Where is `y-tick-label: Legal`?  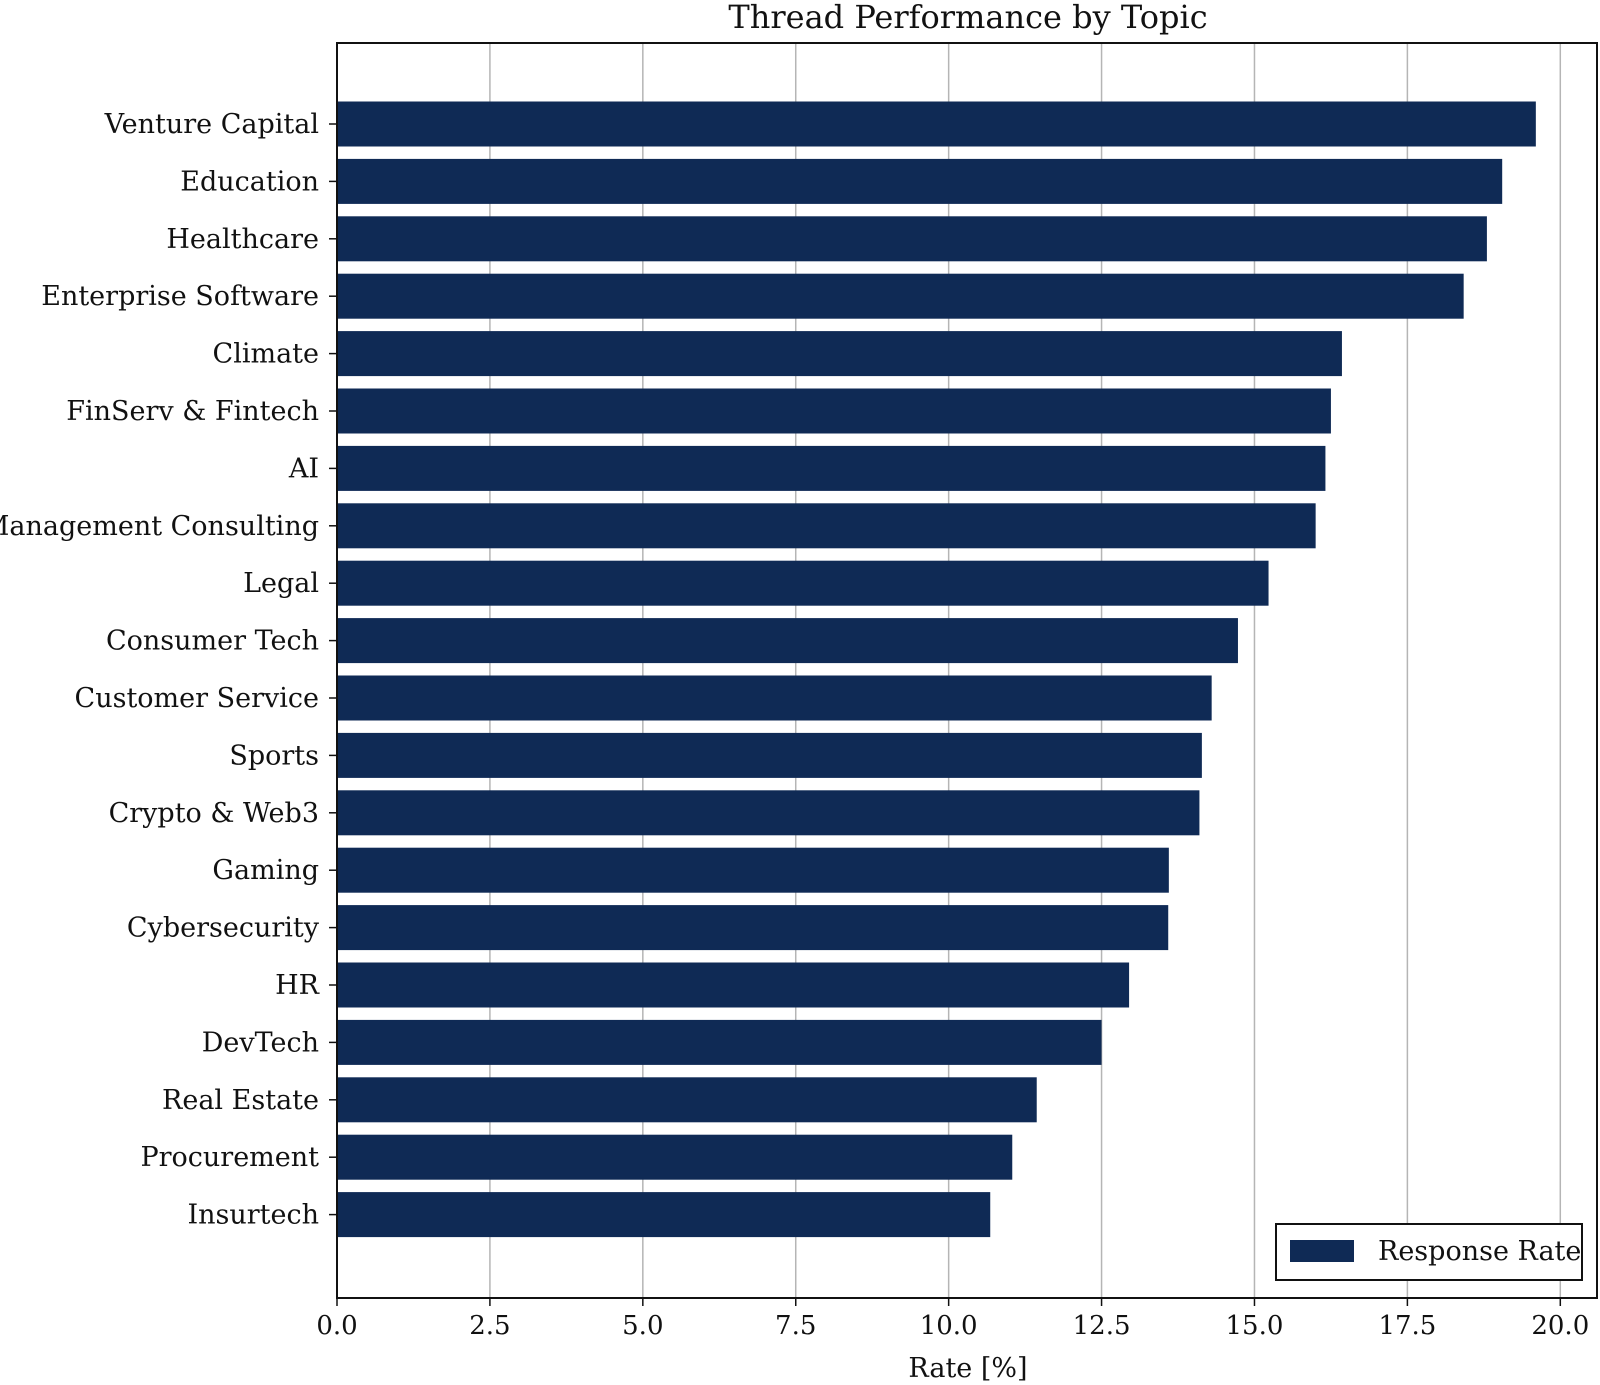
y-tick-label: Legal is located at coordinates (281, 583).